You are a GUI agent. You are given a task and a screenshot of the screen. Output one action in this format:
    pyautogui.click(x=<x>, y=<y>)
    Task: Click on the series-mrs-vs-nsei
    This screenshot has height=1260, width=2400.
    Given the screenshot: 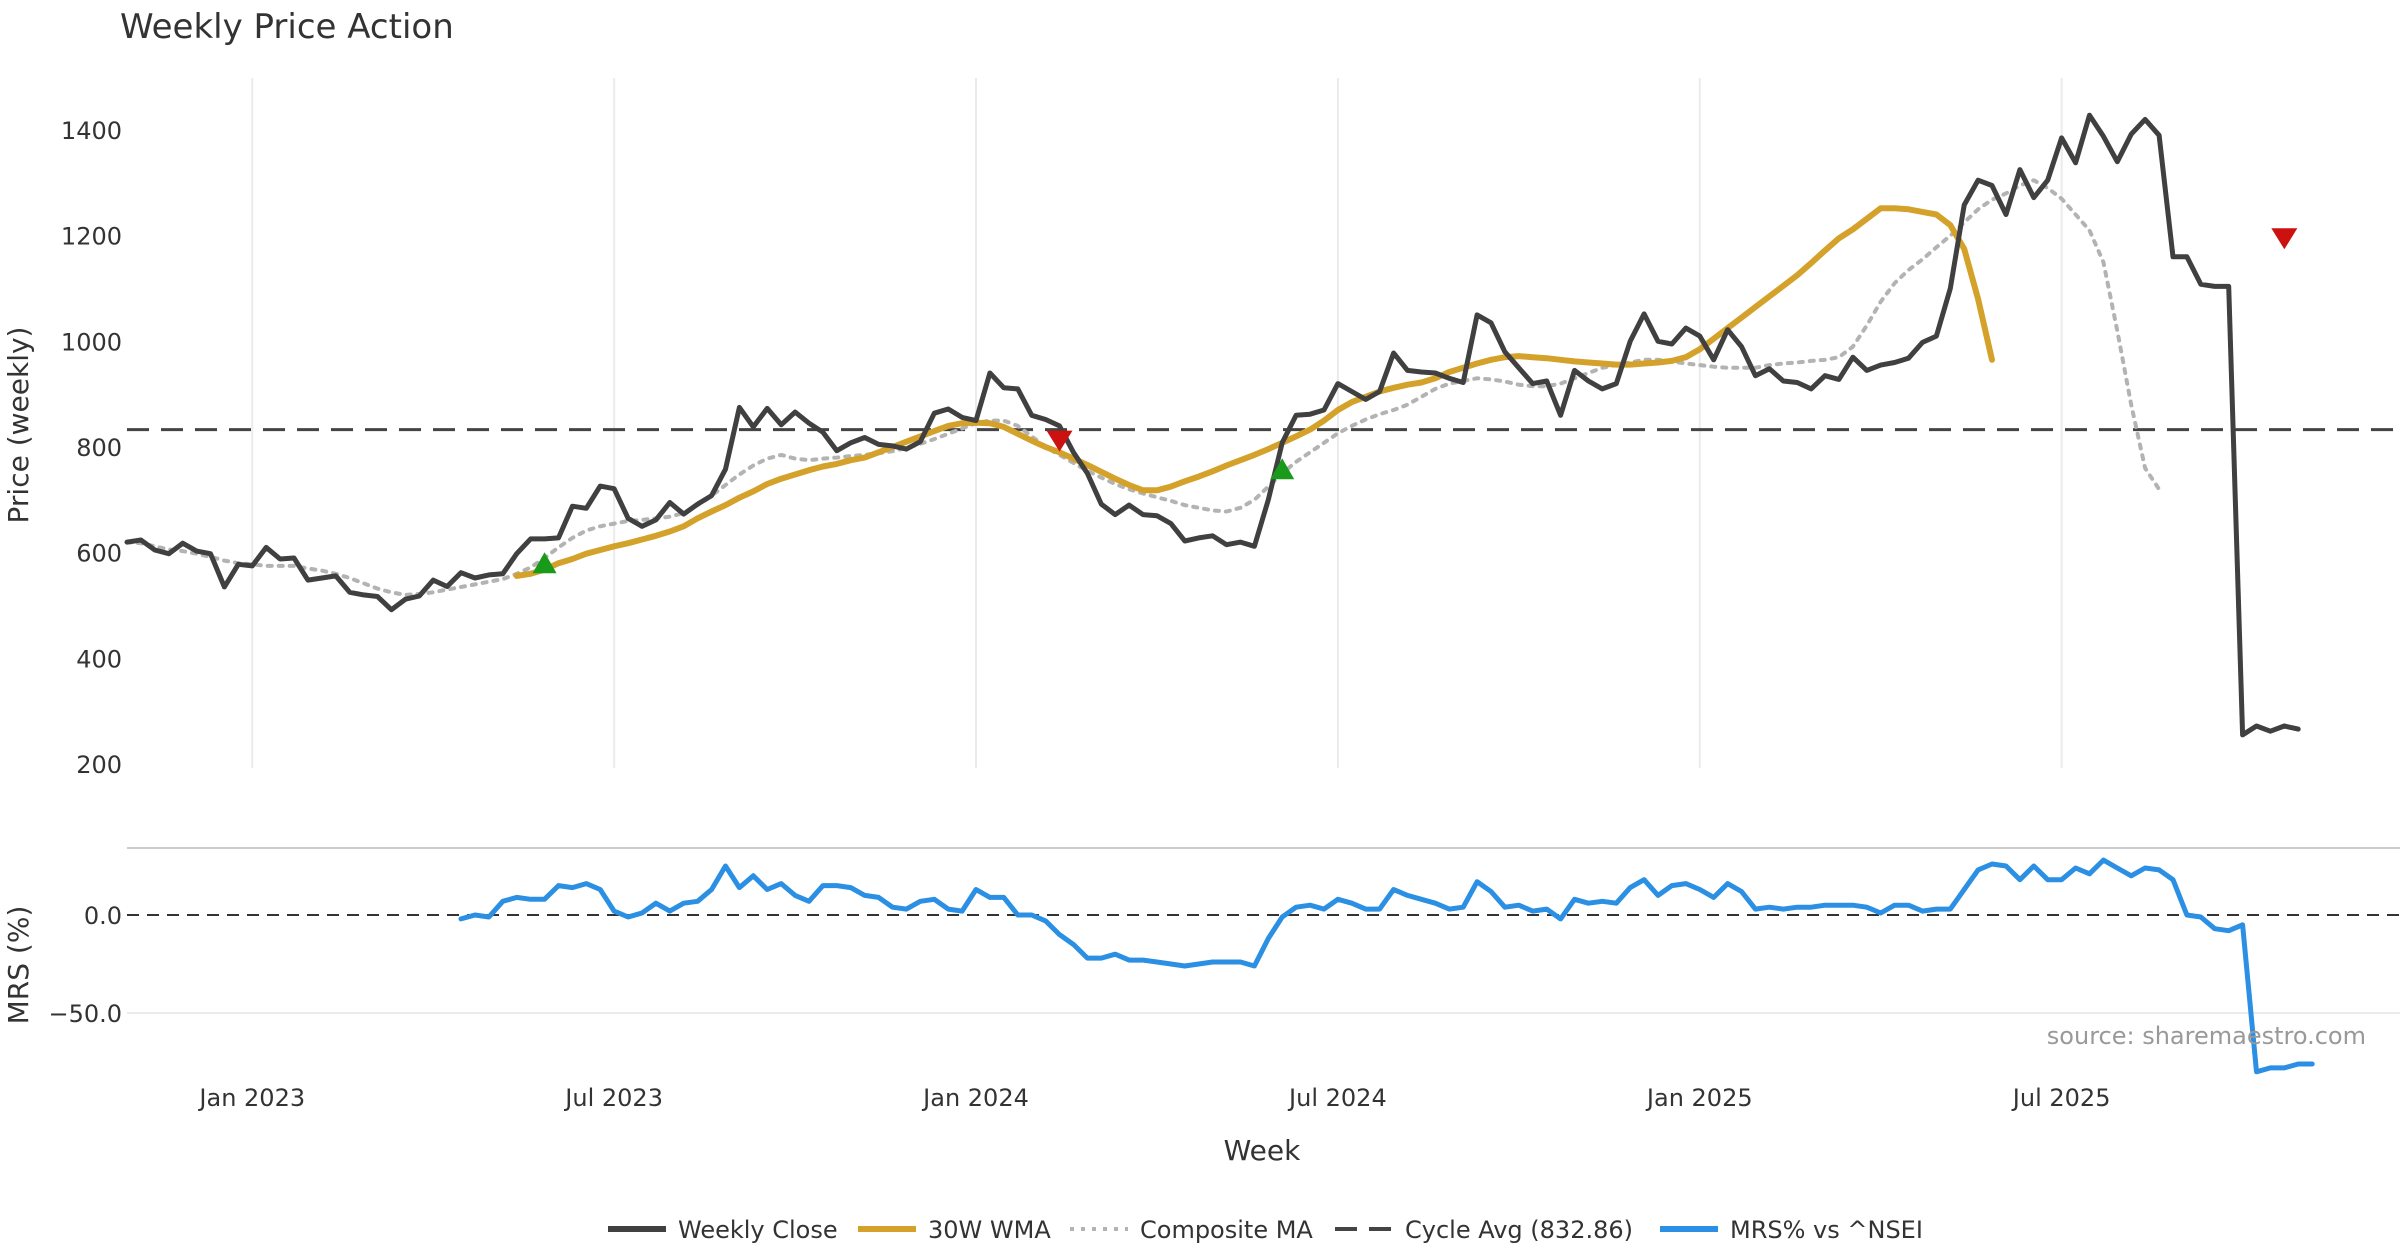 What is the action you would take?
    pyautogui.click(x=1386, y=966)
    